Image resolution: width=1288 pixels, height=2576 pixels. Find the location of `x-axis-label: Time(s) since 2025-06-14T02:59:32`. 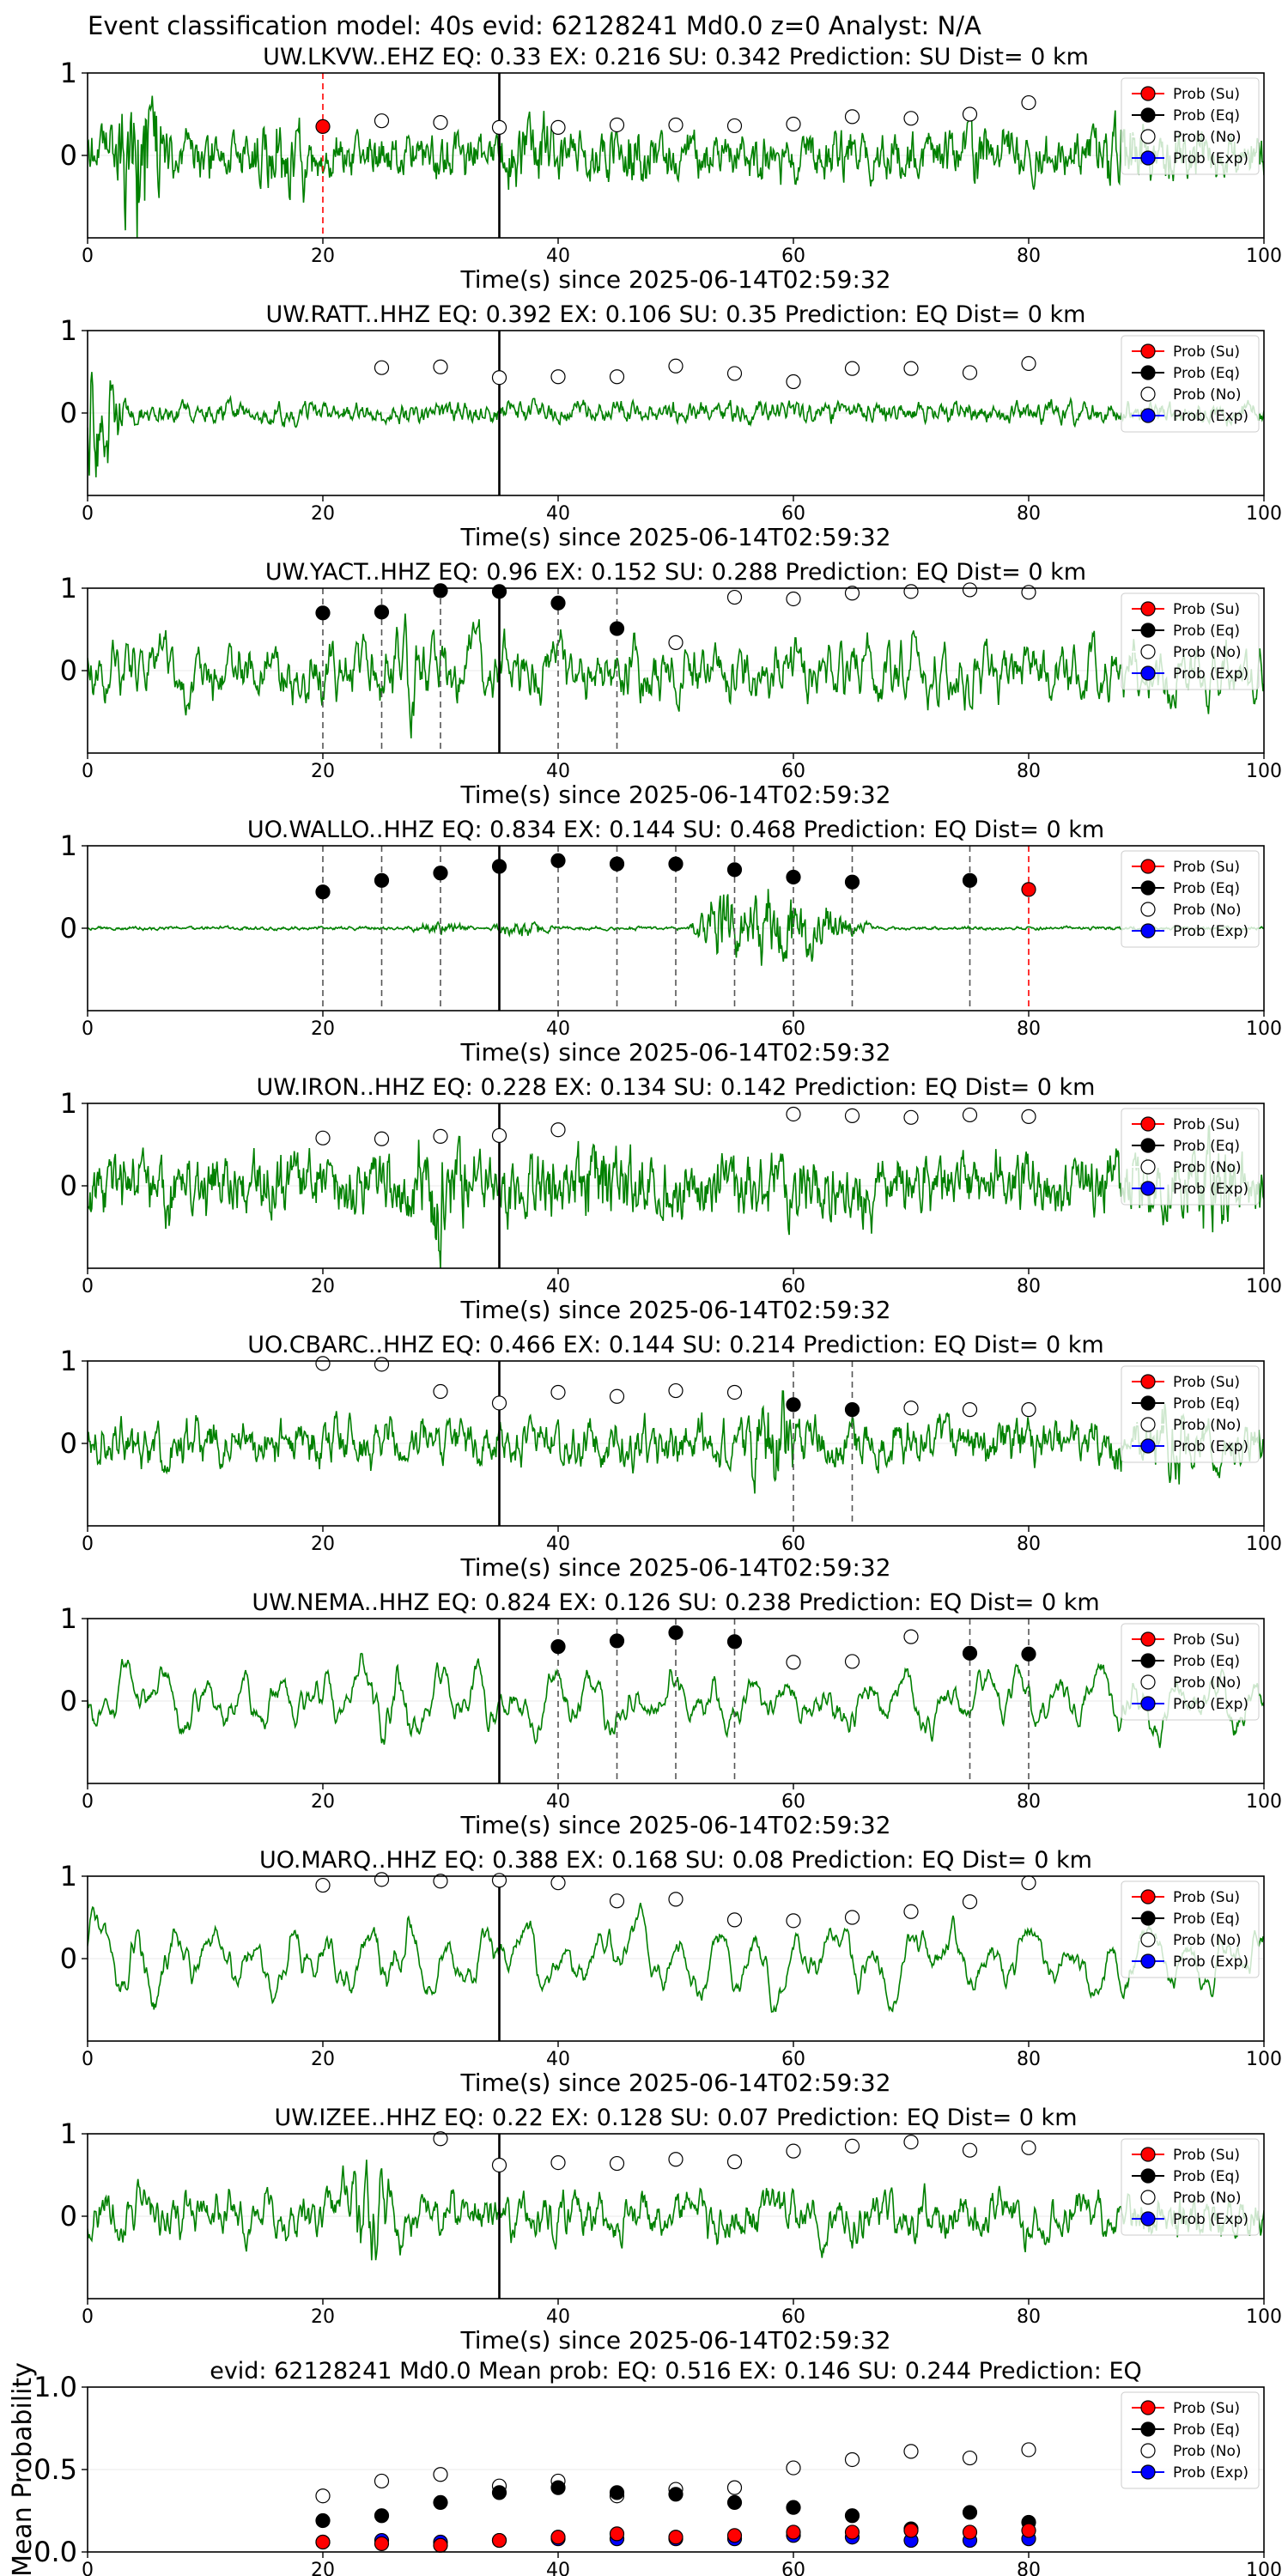

x-axis-label: Time(s) since 2025-06-14T02:59:32 is located at coordinates (674, 1825).